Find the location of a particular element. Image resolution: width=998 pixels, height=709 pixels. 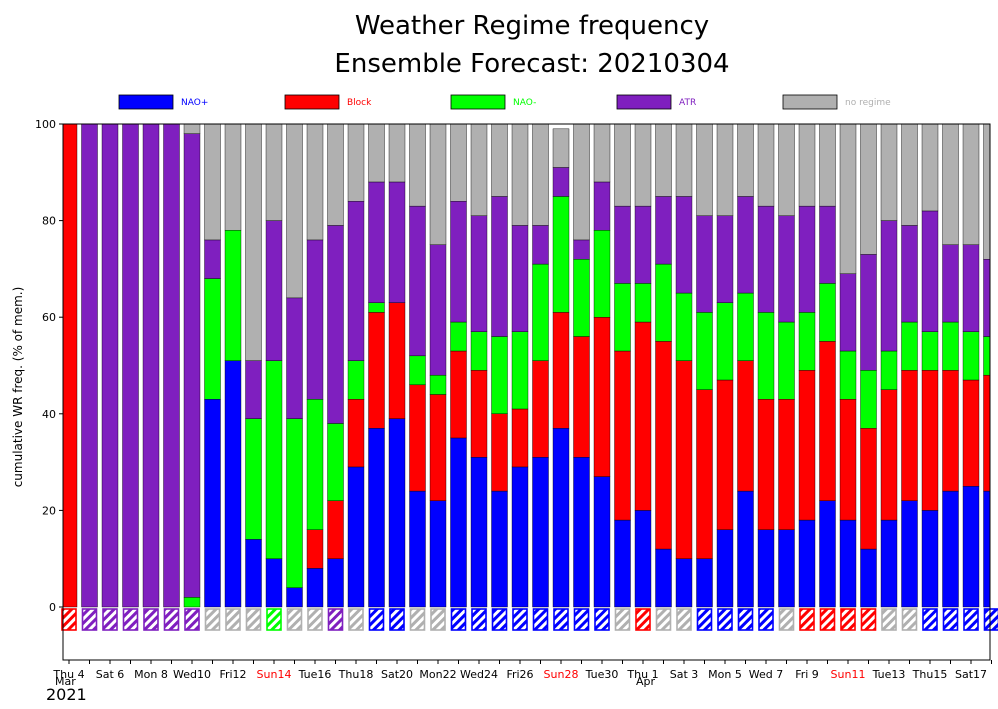

x-tick-label: Sun28 is located at coordinates (561, 674).